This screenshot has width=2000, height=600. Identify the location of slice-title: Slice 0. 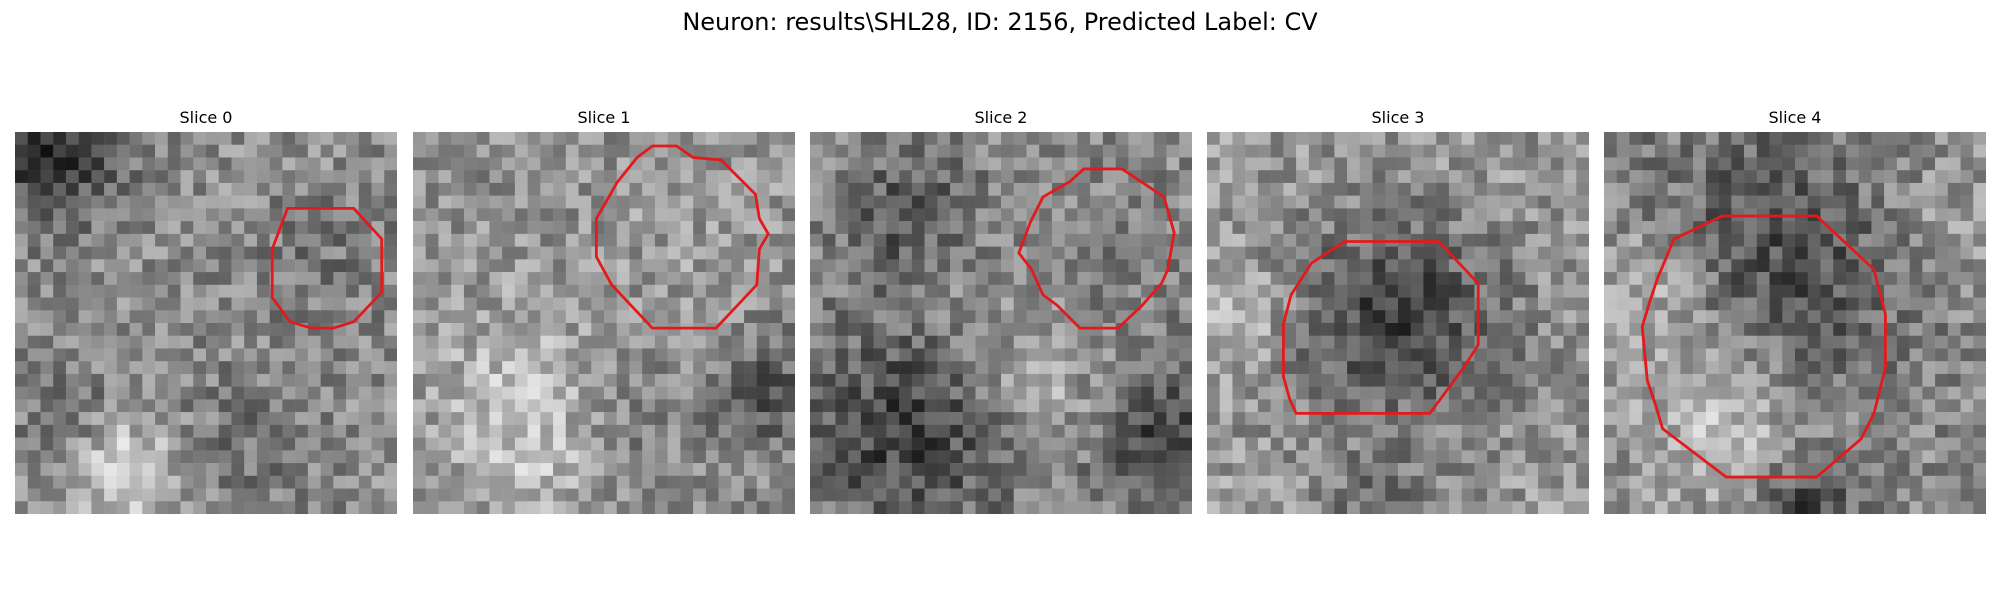
(206, 119).